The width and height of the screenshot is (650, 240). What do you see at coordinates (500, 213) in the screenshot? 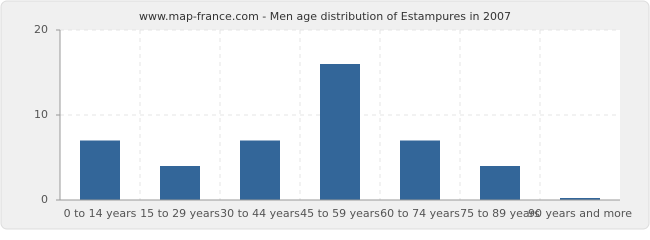
I see `x-tick-label: 75 to 89 years` at bounding box center [500, 213].